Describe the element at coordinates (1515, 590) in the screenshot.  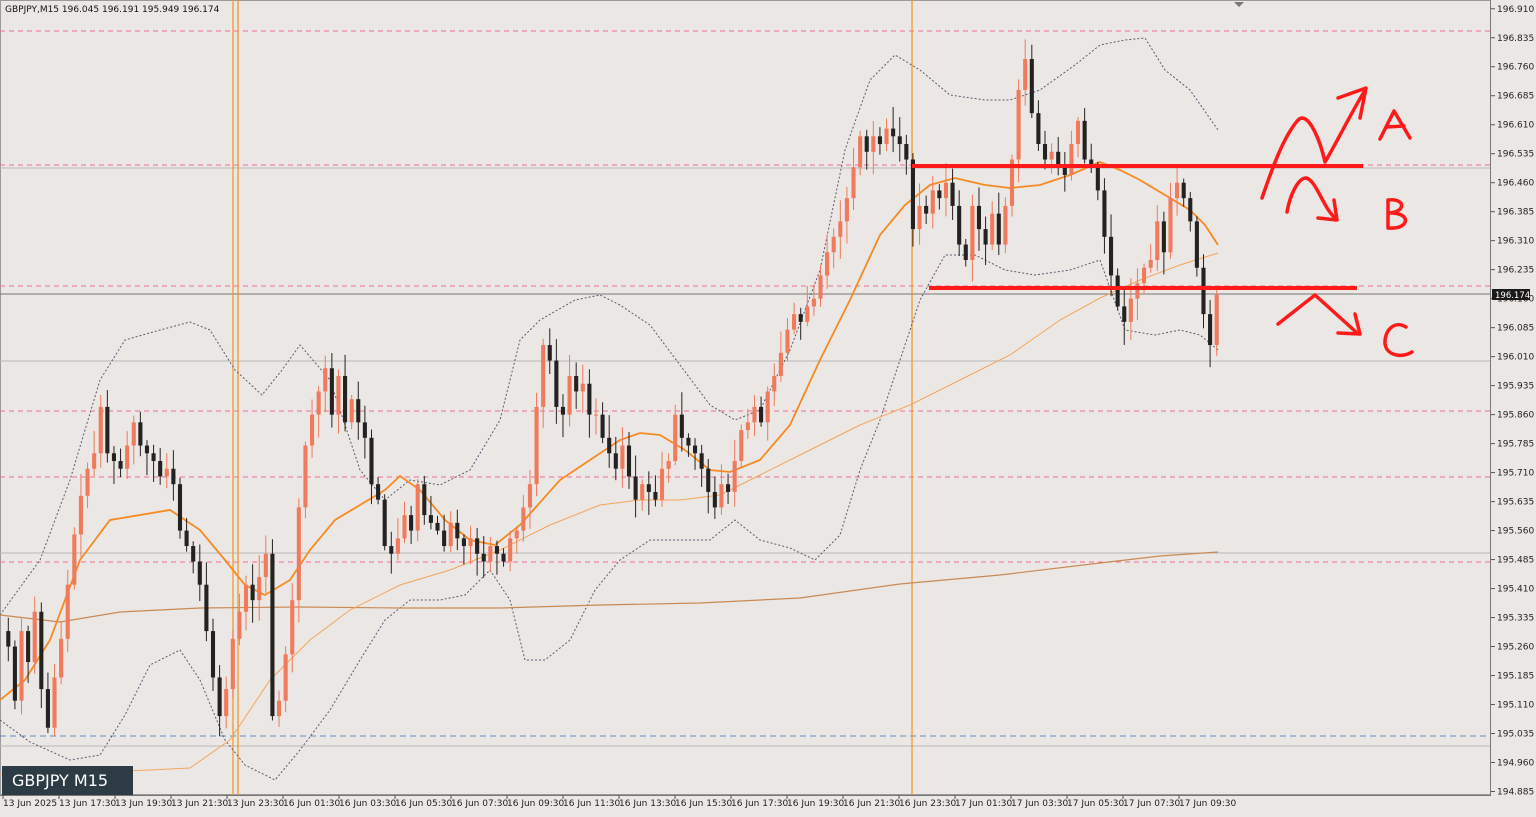
I see `y-tick-label: 195.410` at that location.